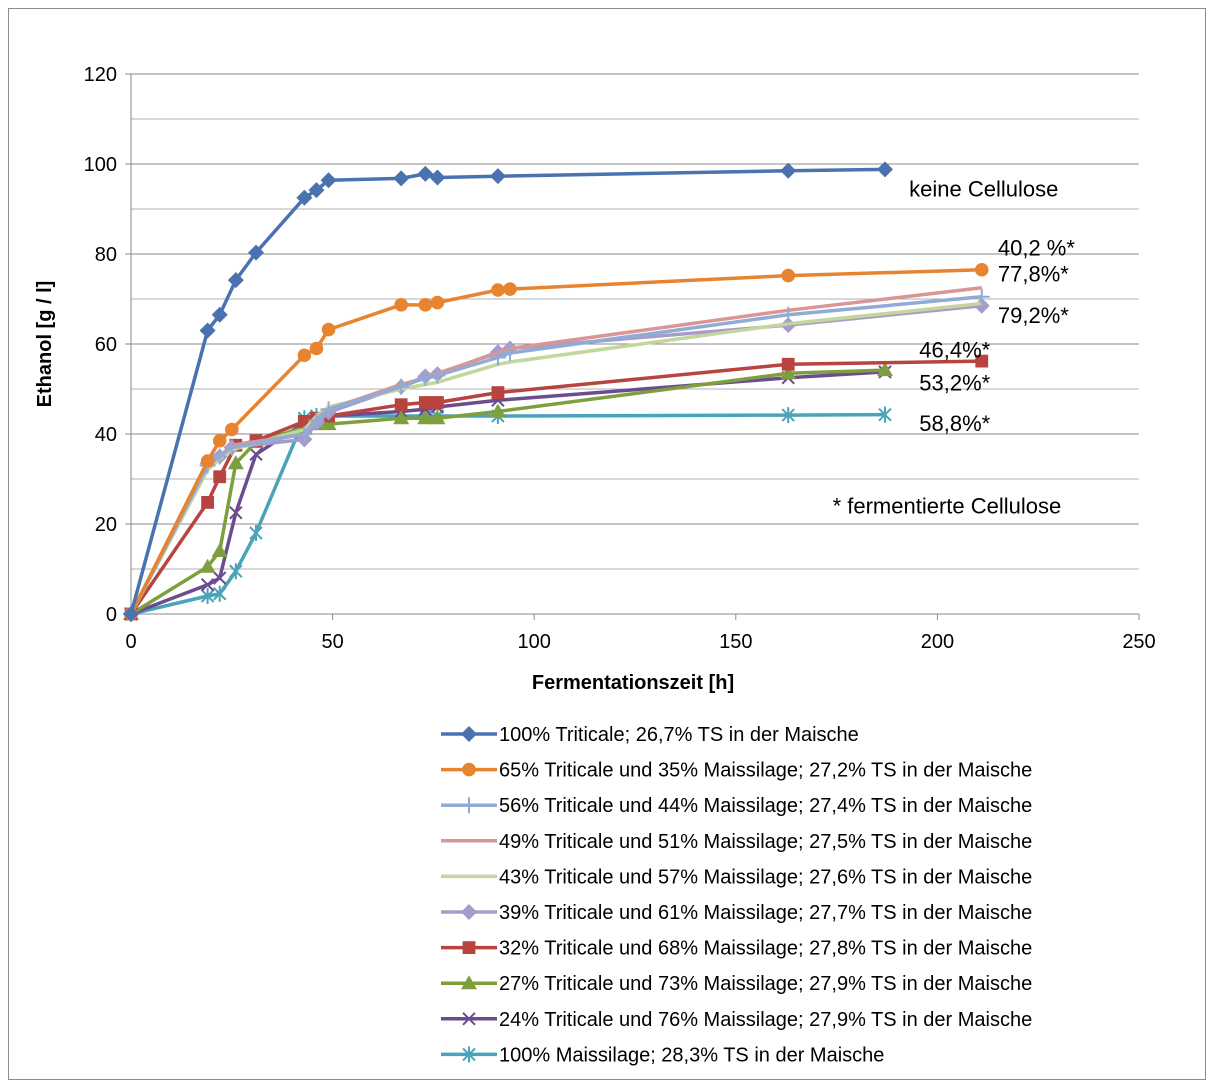  Describe the element at coordinates (106, 255) in the screenshot. I see `y-tick-label: 80` at that location.